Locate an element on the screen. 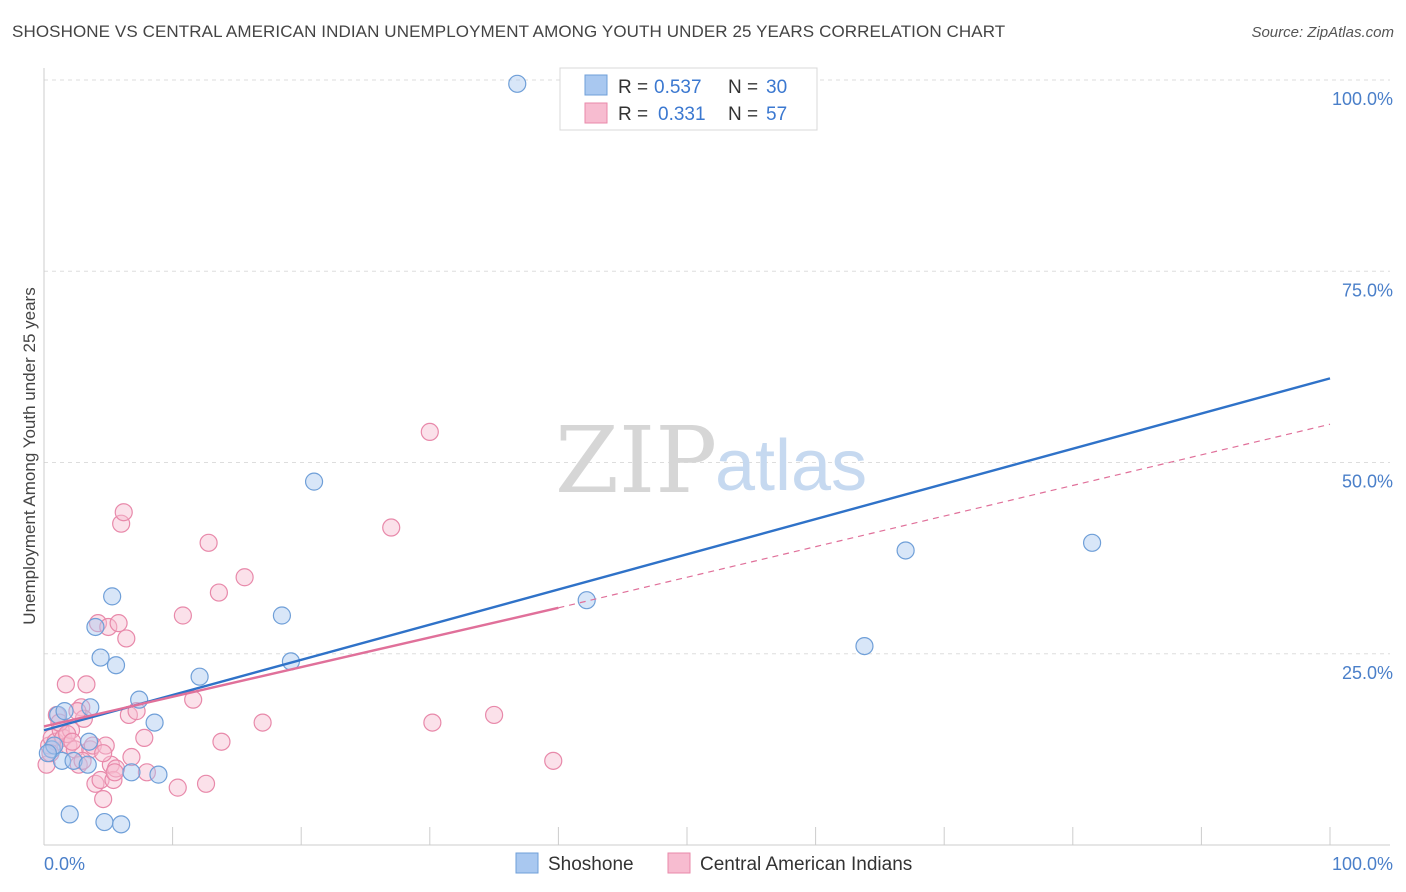  legend-r-label-shoshone: R = is located at coordinates (633, 87).